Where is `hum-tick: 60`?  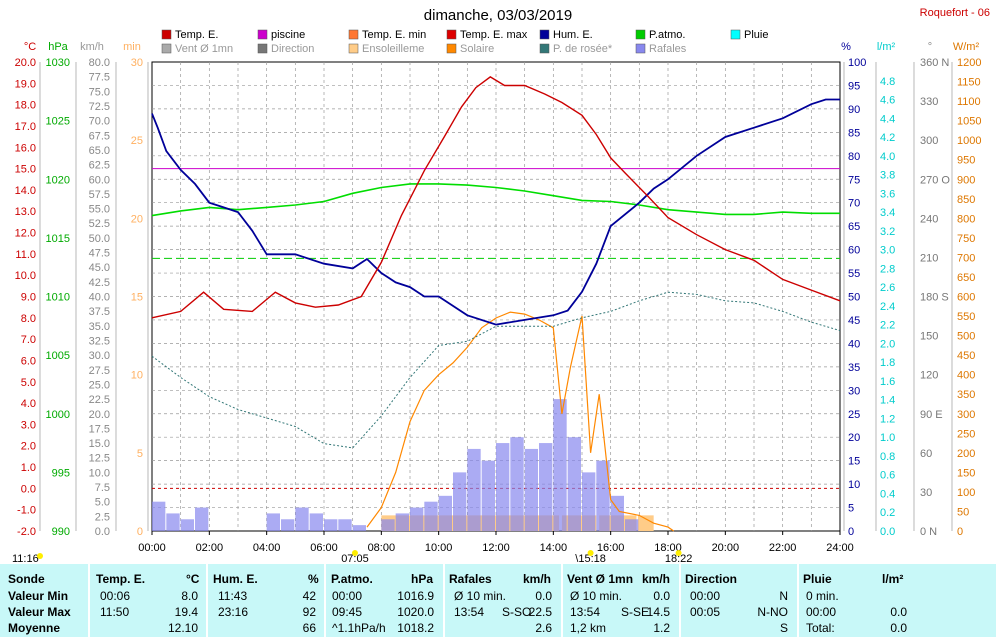 hum-tick: 60 is located at coordinates (854, 251).